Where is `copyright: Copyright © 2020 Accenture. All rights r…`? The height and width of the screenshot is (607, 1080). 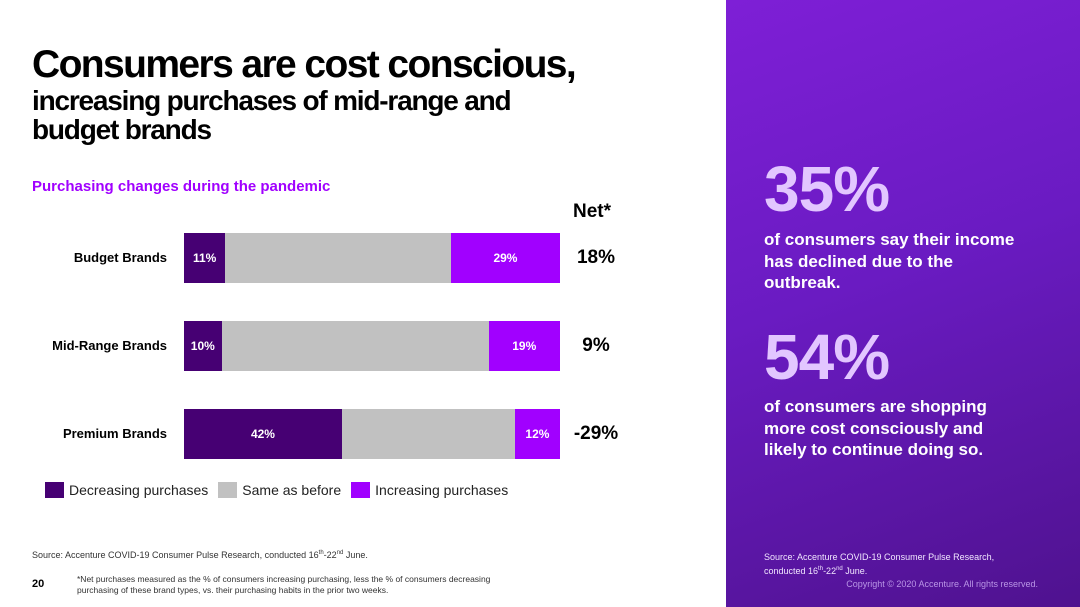
copyright: Copyright © 2020 Accenture. All rights r… is located at coordinates (942, 584).